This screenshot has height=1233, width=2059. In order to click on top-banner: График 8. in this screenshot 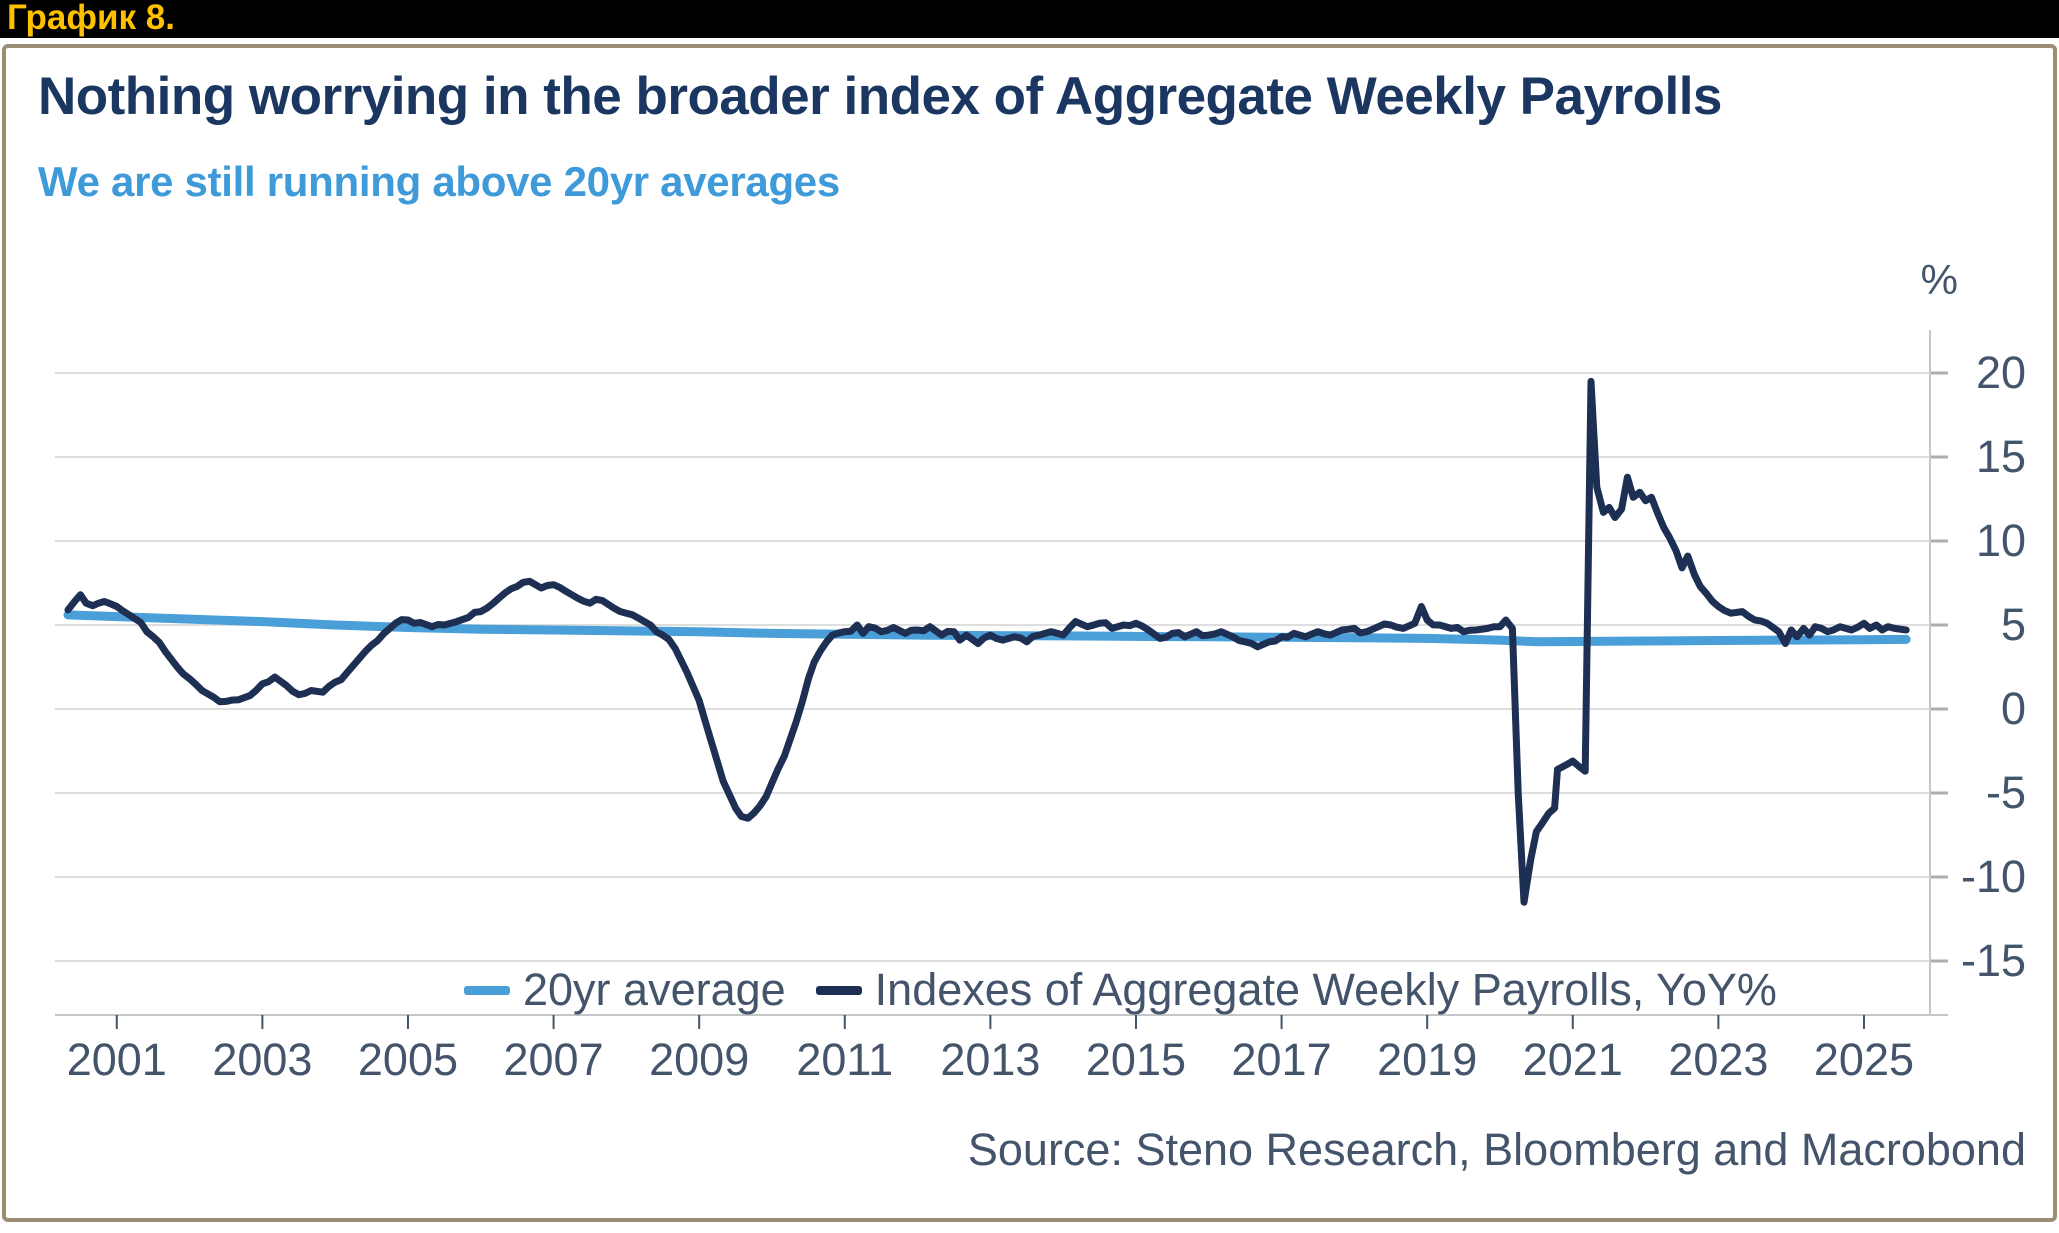, I will do `click(1029, 19)`.